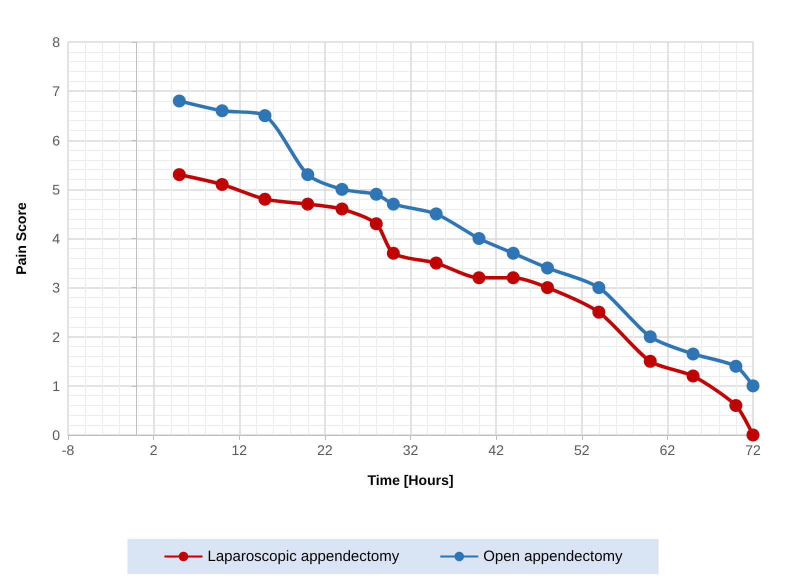 This screenshot has height=582, width=786. What do you see at coordinates (410, 480) in the screenshot?
I see `x-axis-title: Time [Hours]` at bounding box center [410, 480].